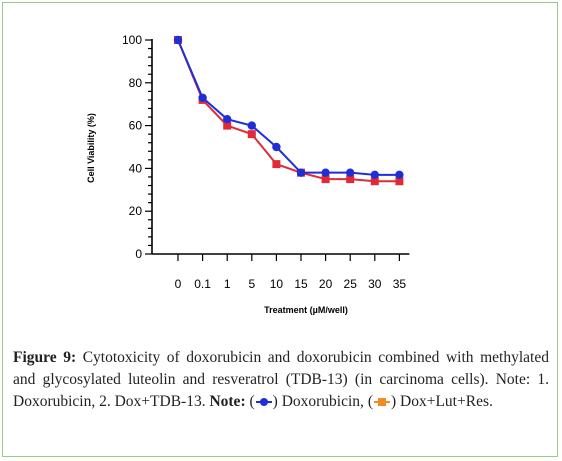 This screenshot has height=461, width=562. What do you see at coordinates (446, 401) in the screenshot?
I see `legend-label-dox-lut-res: Dox+Lut+Res.` at bounding box center [446, 401].